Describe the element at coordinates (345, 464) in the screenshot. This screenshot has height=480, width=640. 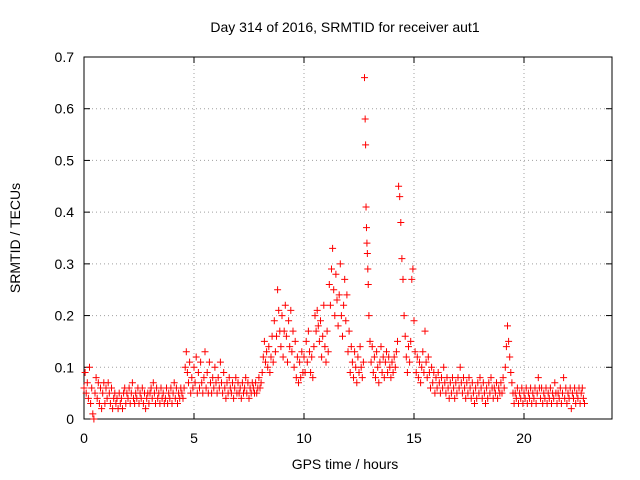
I see `x-axis-label: GPS time / hours` at that location.